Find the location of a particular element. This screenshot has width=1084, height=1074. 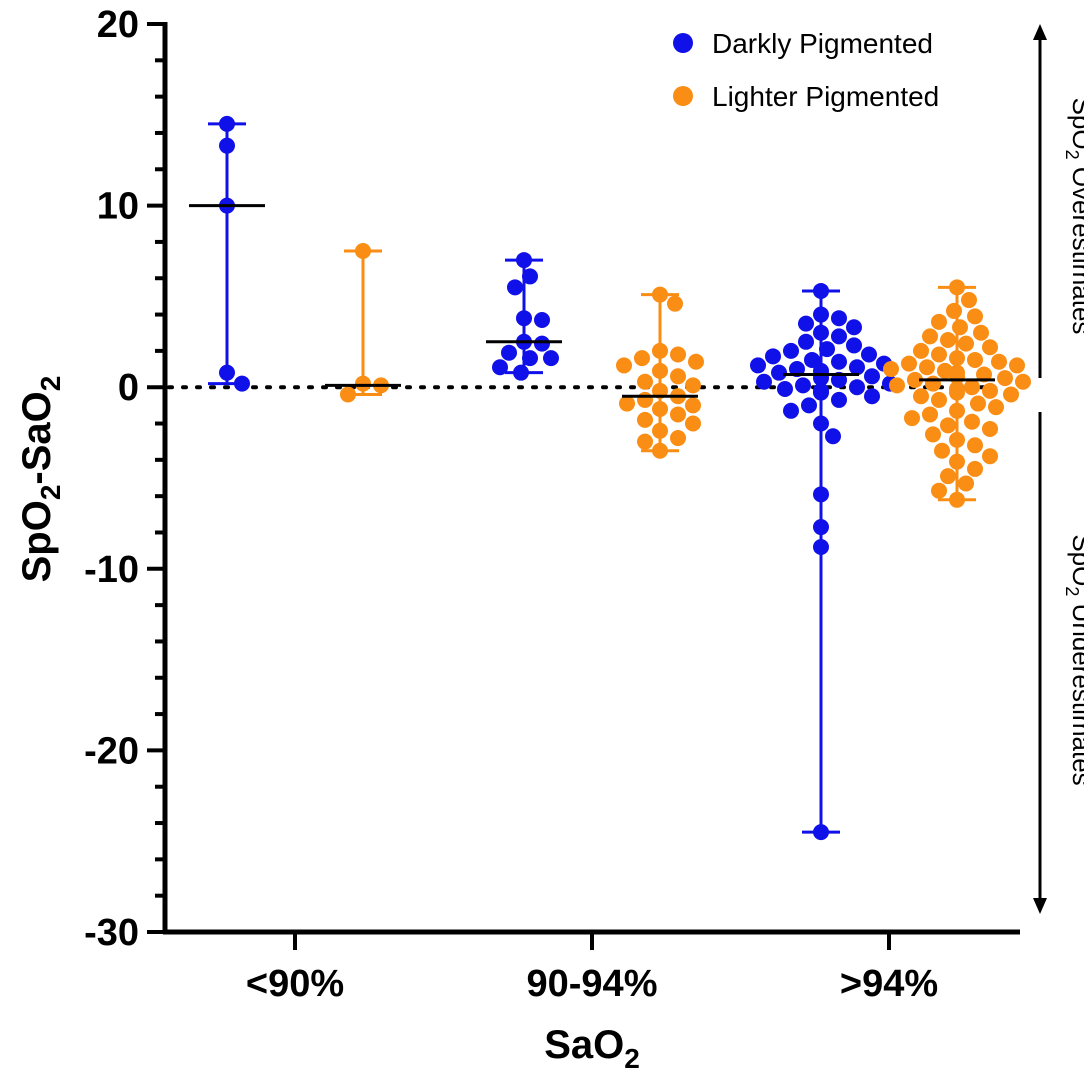

y-tick-label: 0 is located at coordinates (128, 388).